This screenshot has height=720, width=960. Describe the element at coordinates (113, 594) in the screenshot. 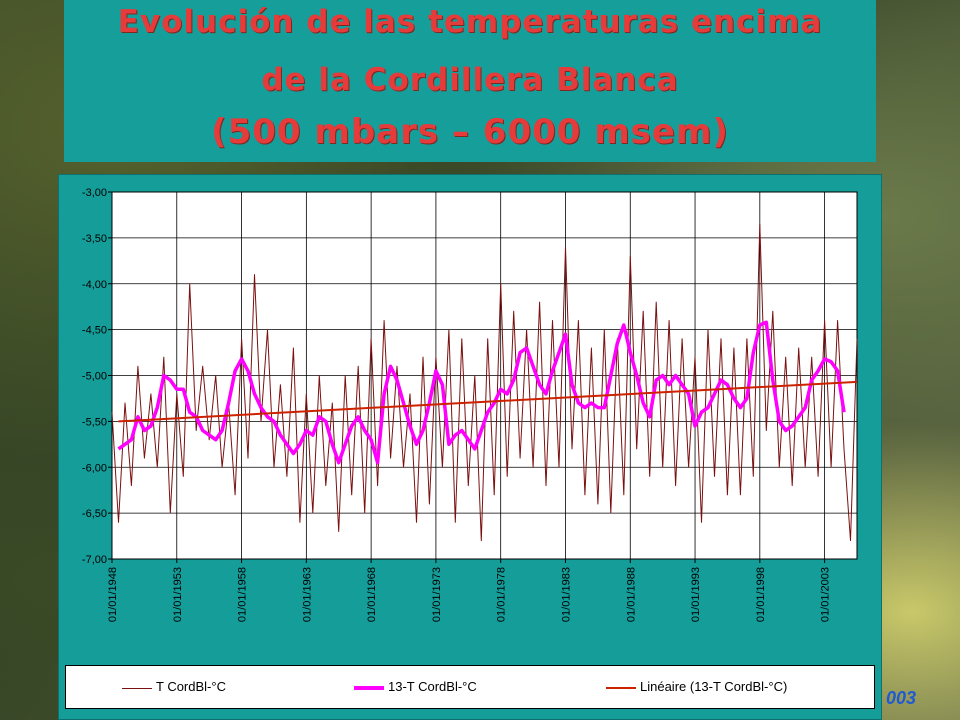

I see `x-tick-label: 01/01/1948` at that location.